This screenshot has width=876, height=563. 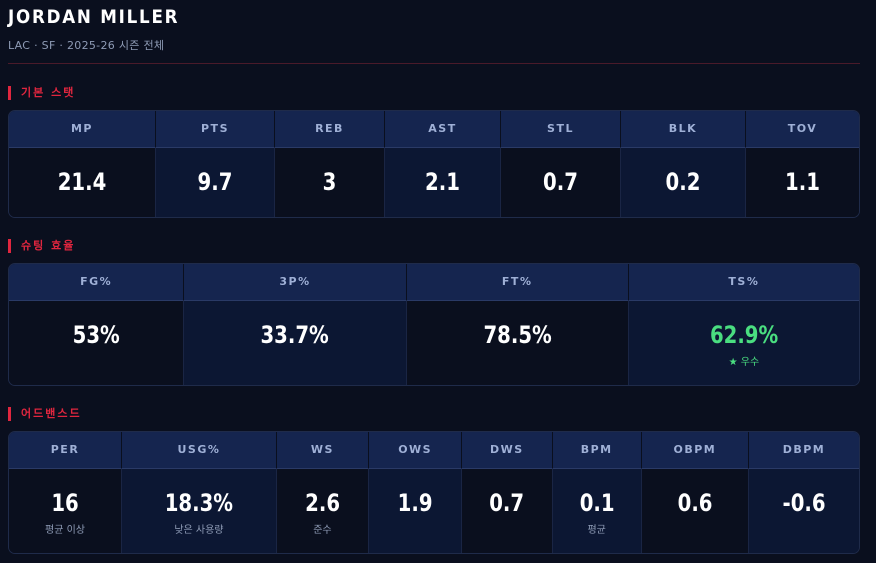 I want to click on stat-cell-usg: 18.3% 낮은 사용량, so click(x=199, y=511).